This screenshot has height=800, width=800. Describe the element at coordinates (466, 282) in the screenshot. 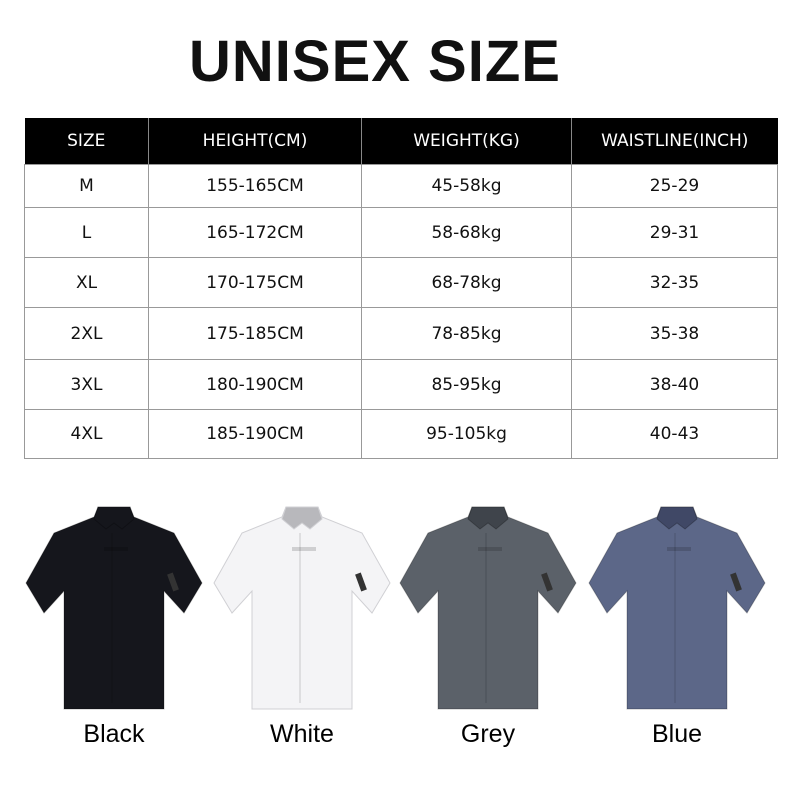

I see `table-cell: 68-78kg` at that location.